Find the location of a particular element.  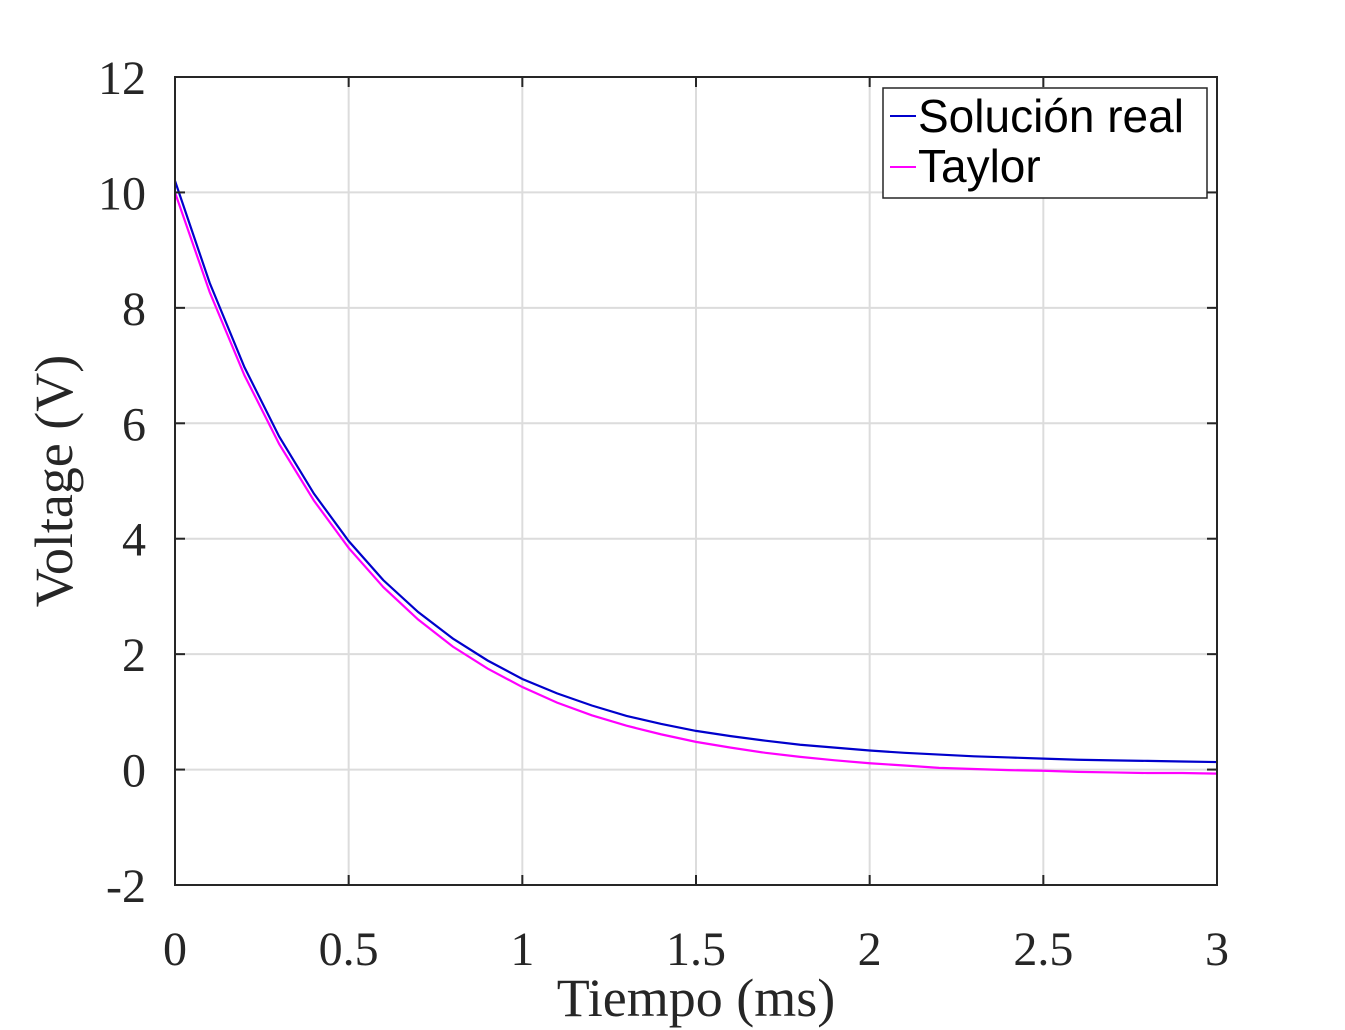

y-tick-label: 10 is located at coordinates (122, 193).